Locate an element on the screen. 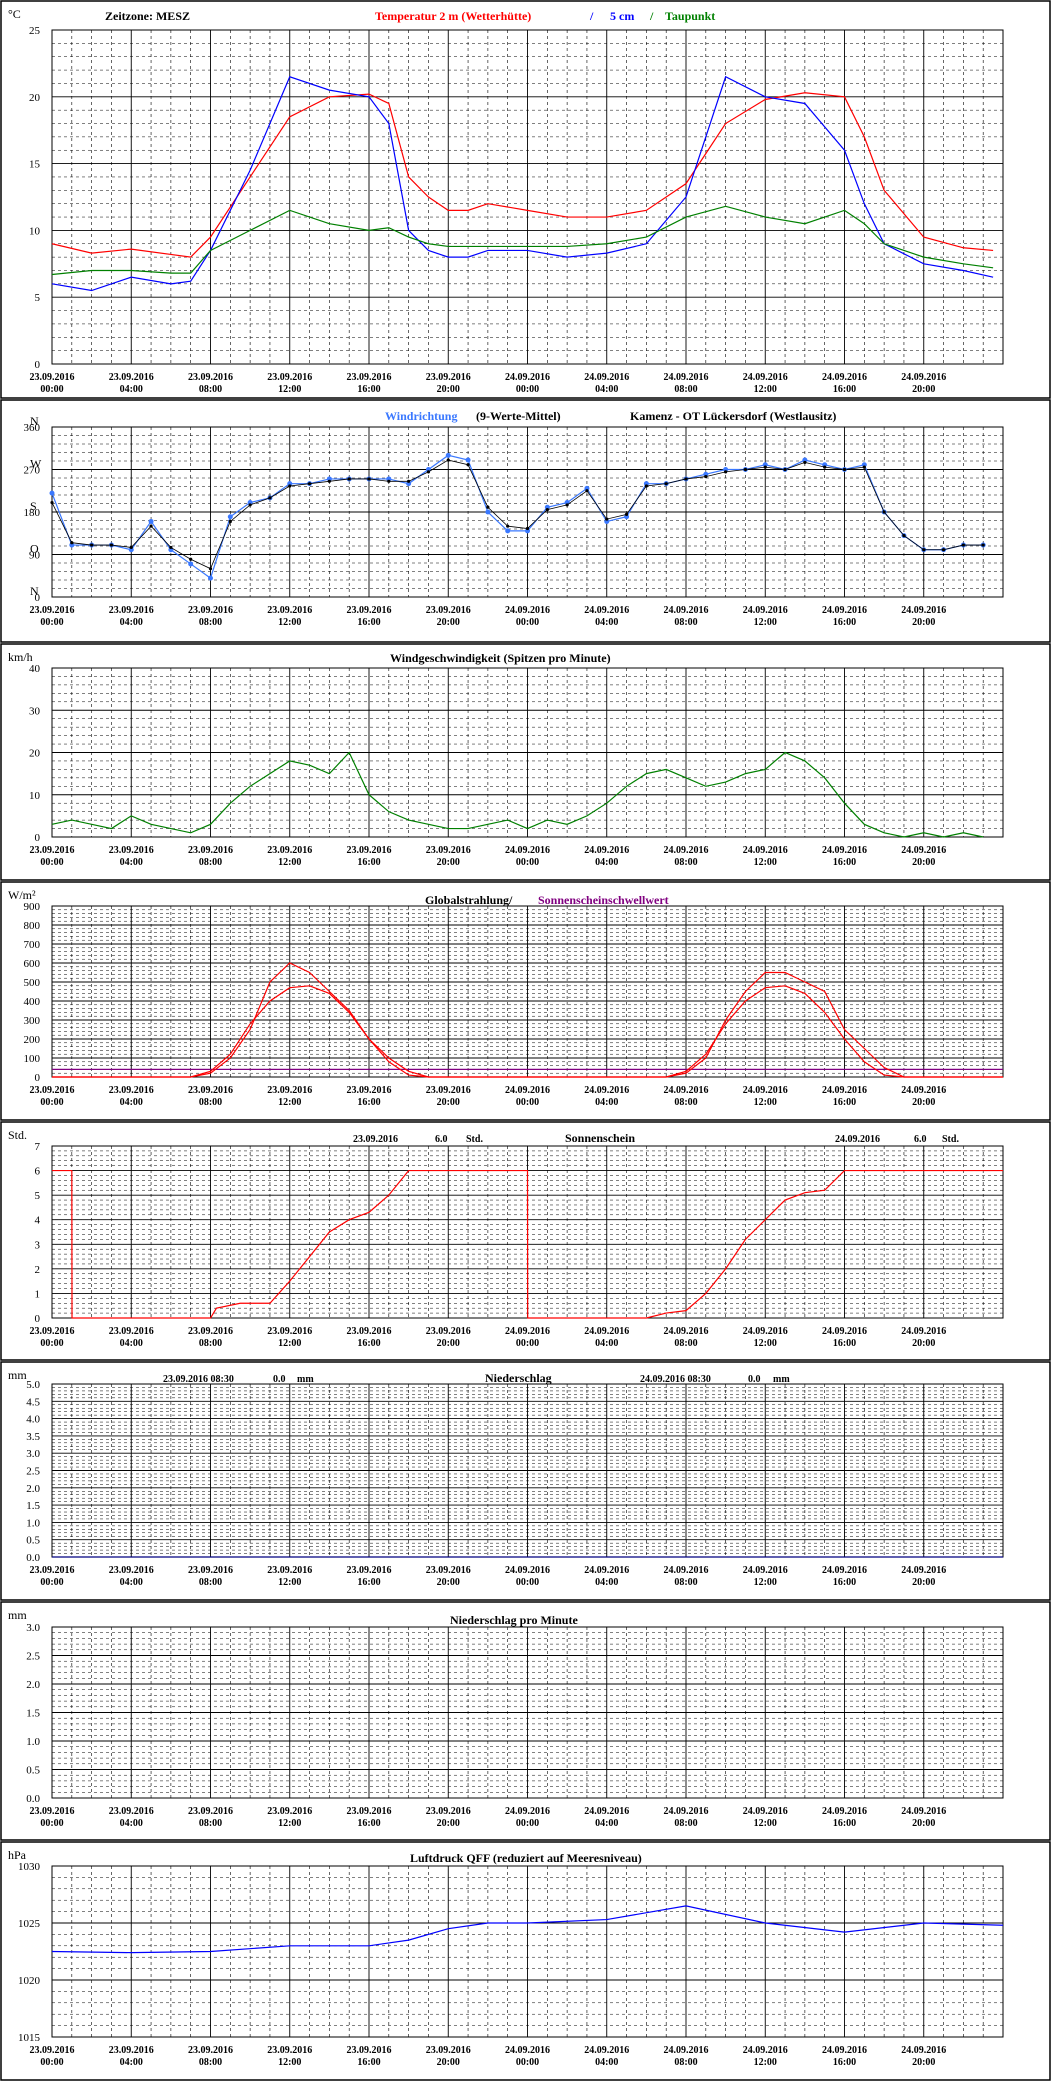 The width and height of the screenshot is (1052, 2081). y-tick-label: 2 is located at coordinates (38, 1270).